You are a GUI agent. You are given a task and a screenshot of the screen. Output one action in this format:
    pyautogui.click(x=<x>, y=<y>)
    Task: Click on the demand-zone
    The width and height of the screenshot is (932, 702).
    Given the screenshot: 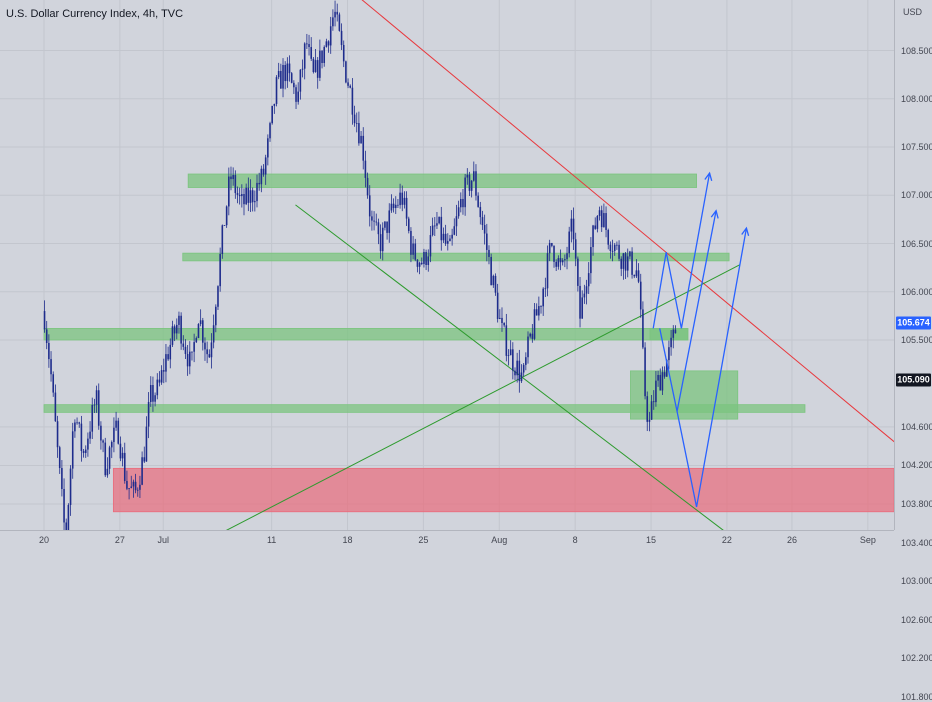 What is the action you would take?
    pyautogui.click(x=503, y=490)
    